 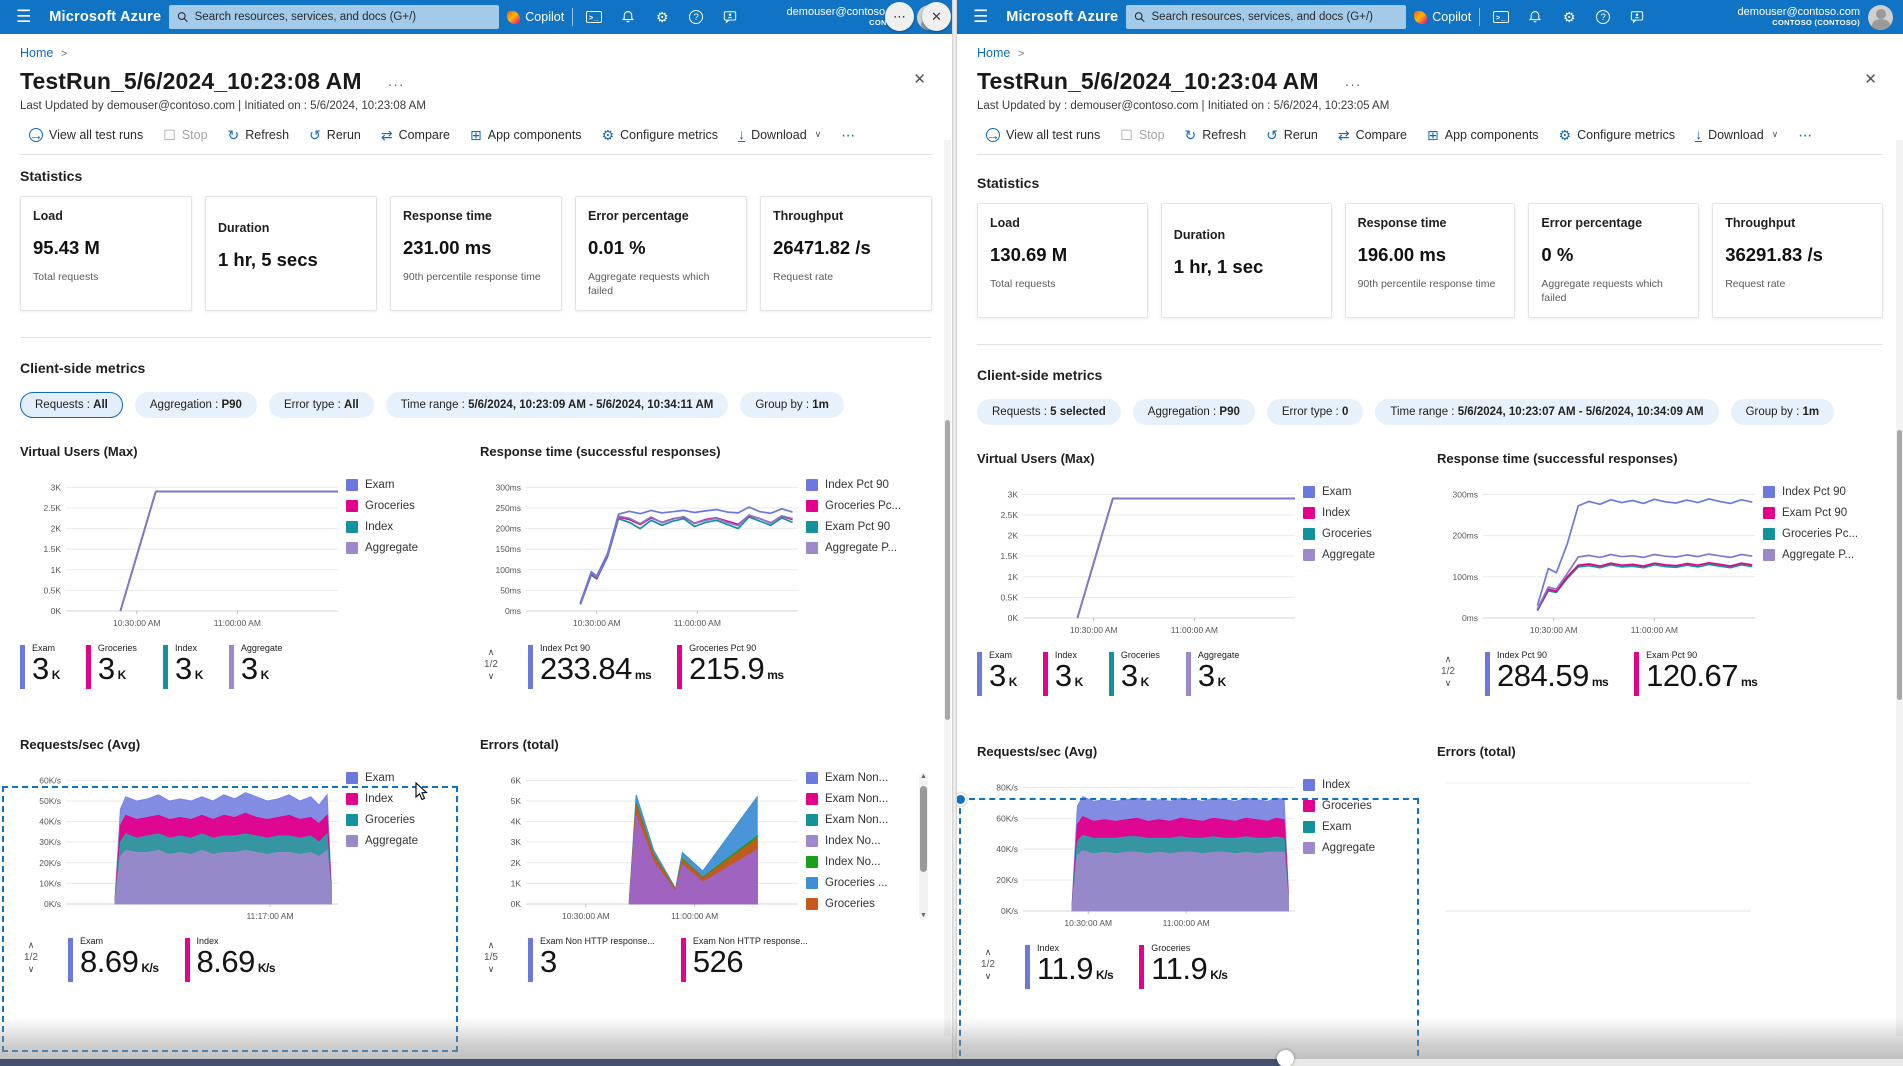 I want to click on legend-scrollbar: ▲ ▼, so click(x=923, y=846).